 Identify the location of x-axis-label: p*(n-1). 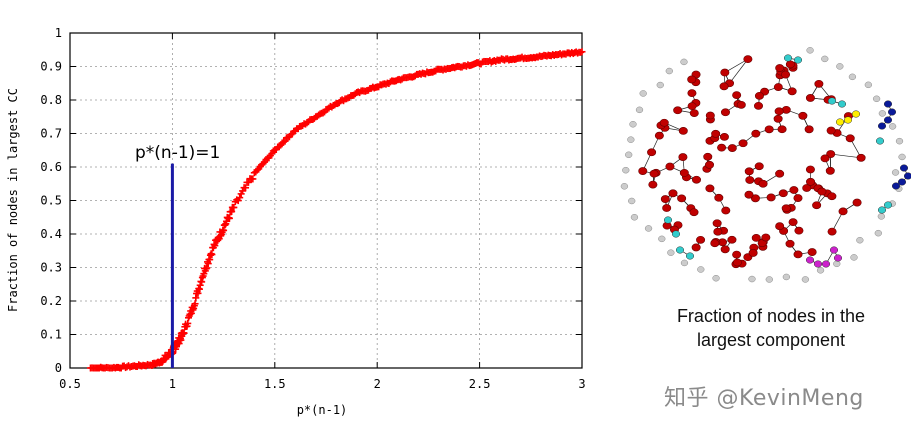
(322, 410).